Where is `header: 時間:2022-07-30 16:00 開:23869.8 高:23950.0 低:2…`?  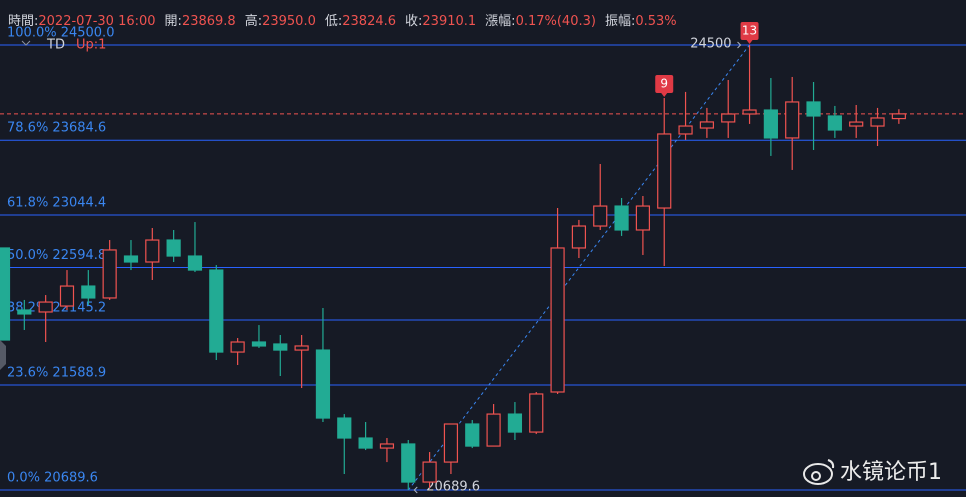
header: 時間:2022-07-30 16:00 開:23869.8 高:23950.0 低:2… is located at coordinates (347, 19).